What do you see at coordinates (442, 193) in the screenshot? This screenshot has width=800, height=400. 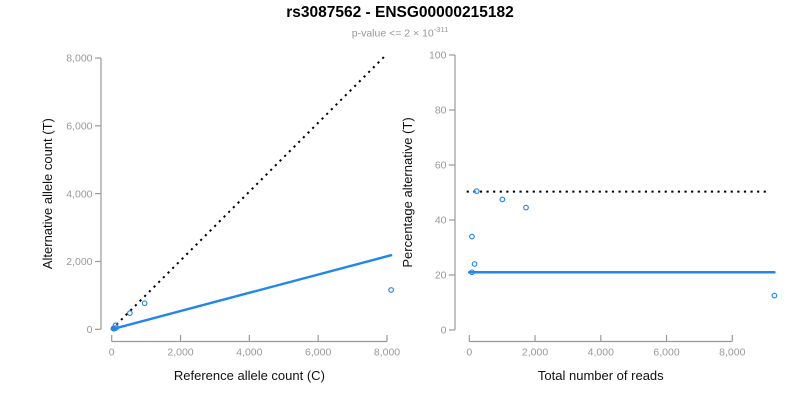 I see `y-axis: 0 20 40 60 80 100` at bounding box center [442, 193].